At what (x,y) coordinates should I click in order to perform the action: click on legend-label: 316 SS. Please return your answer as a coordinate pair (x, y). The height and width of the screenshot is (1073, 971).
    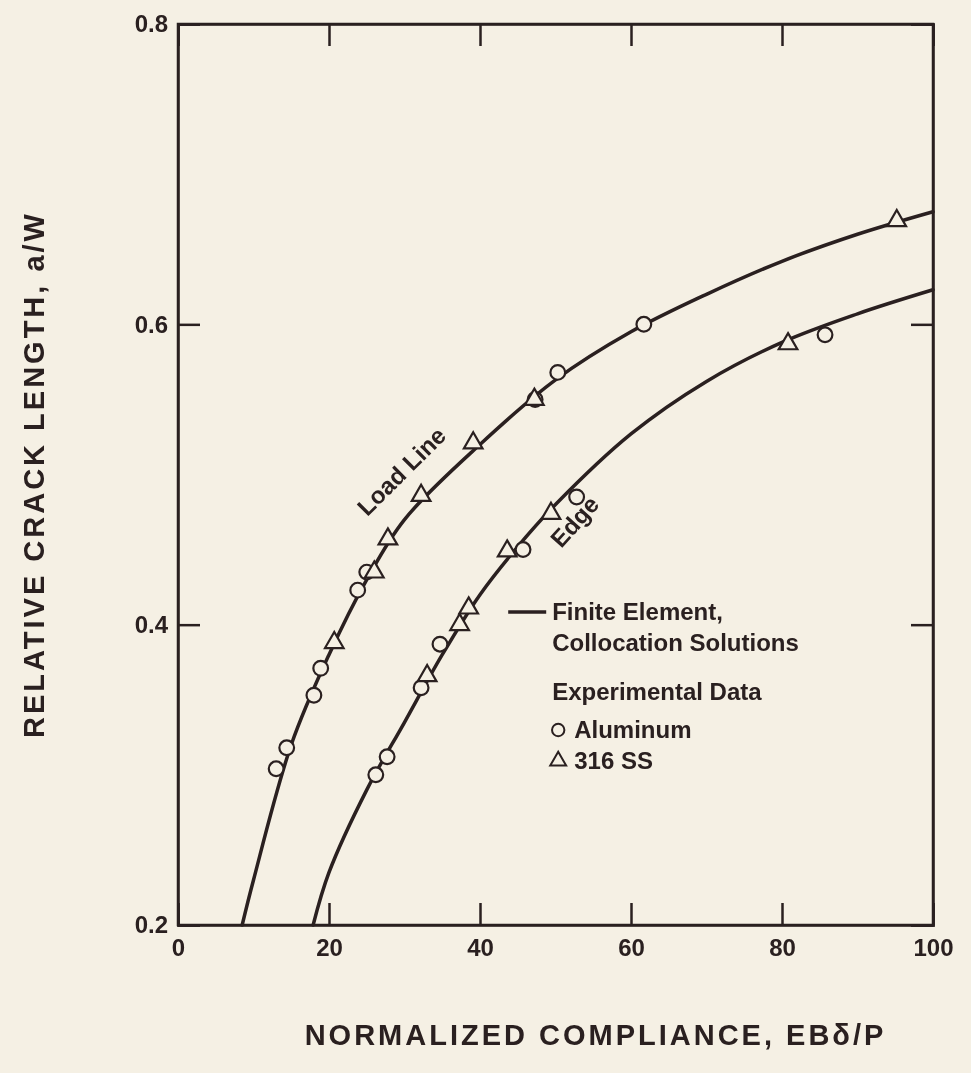
    Looking at the image, I should click on (613, 760).